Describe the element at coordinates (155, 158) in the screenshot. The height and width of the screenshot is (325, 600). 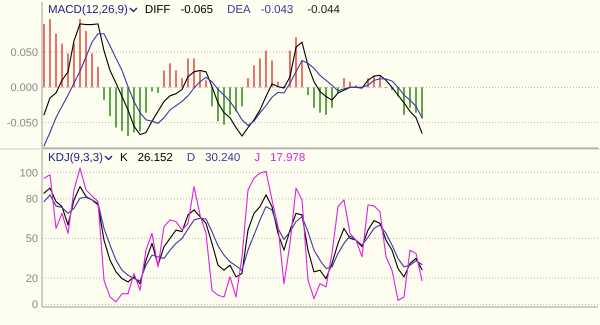
I see `annotation: 26.152` at that location.